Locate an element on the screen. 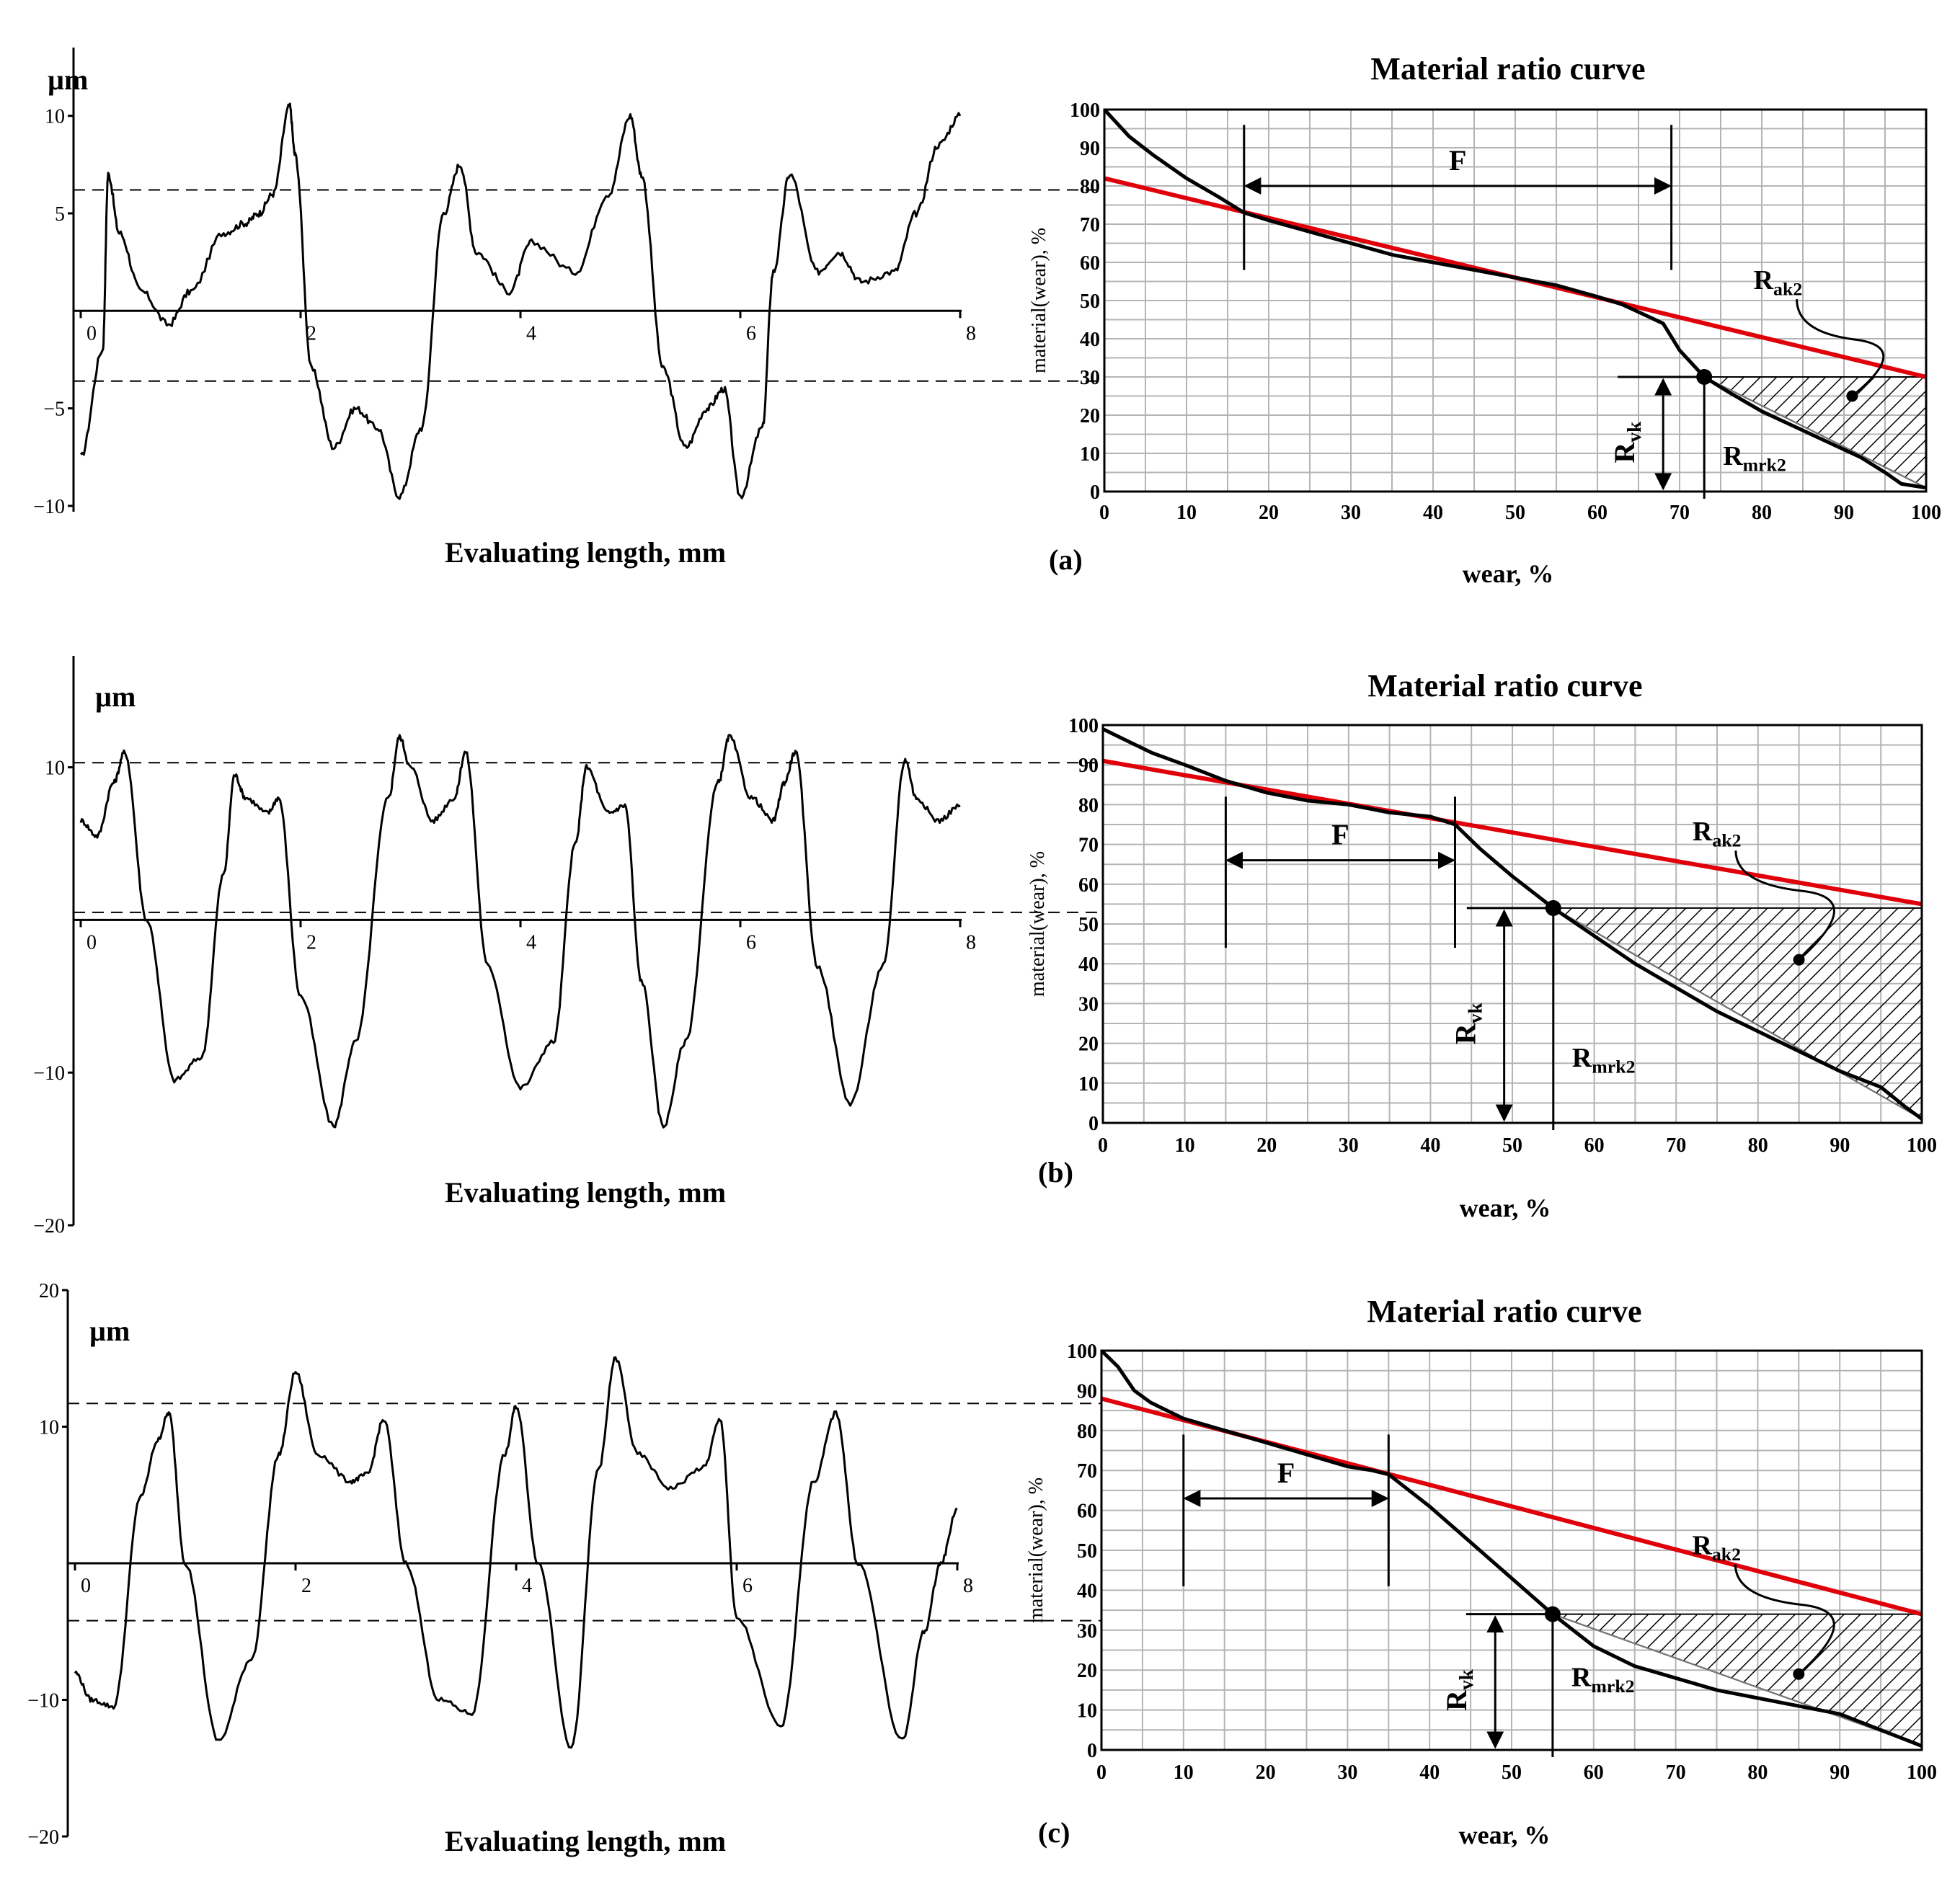 This screenshot has width=1960, height=1884. mr-x-tick-label: 30 is located at coordinates (1349, 1145).